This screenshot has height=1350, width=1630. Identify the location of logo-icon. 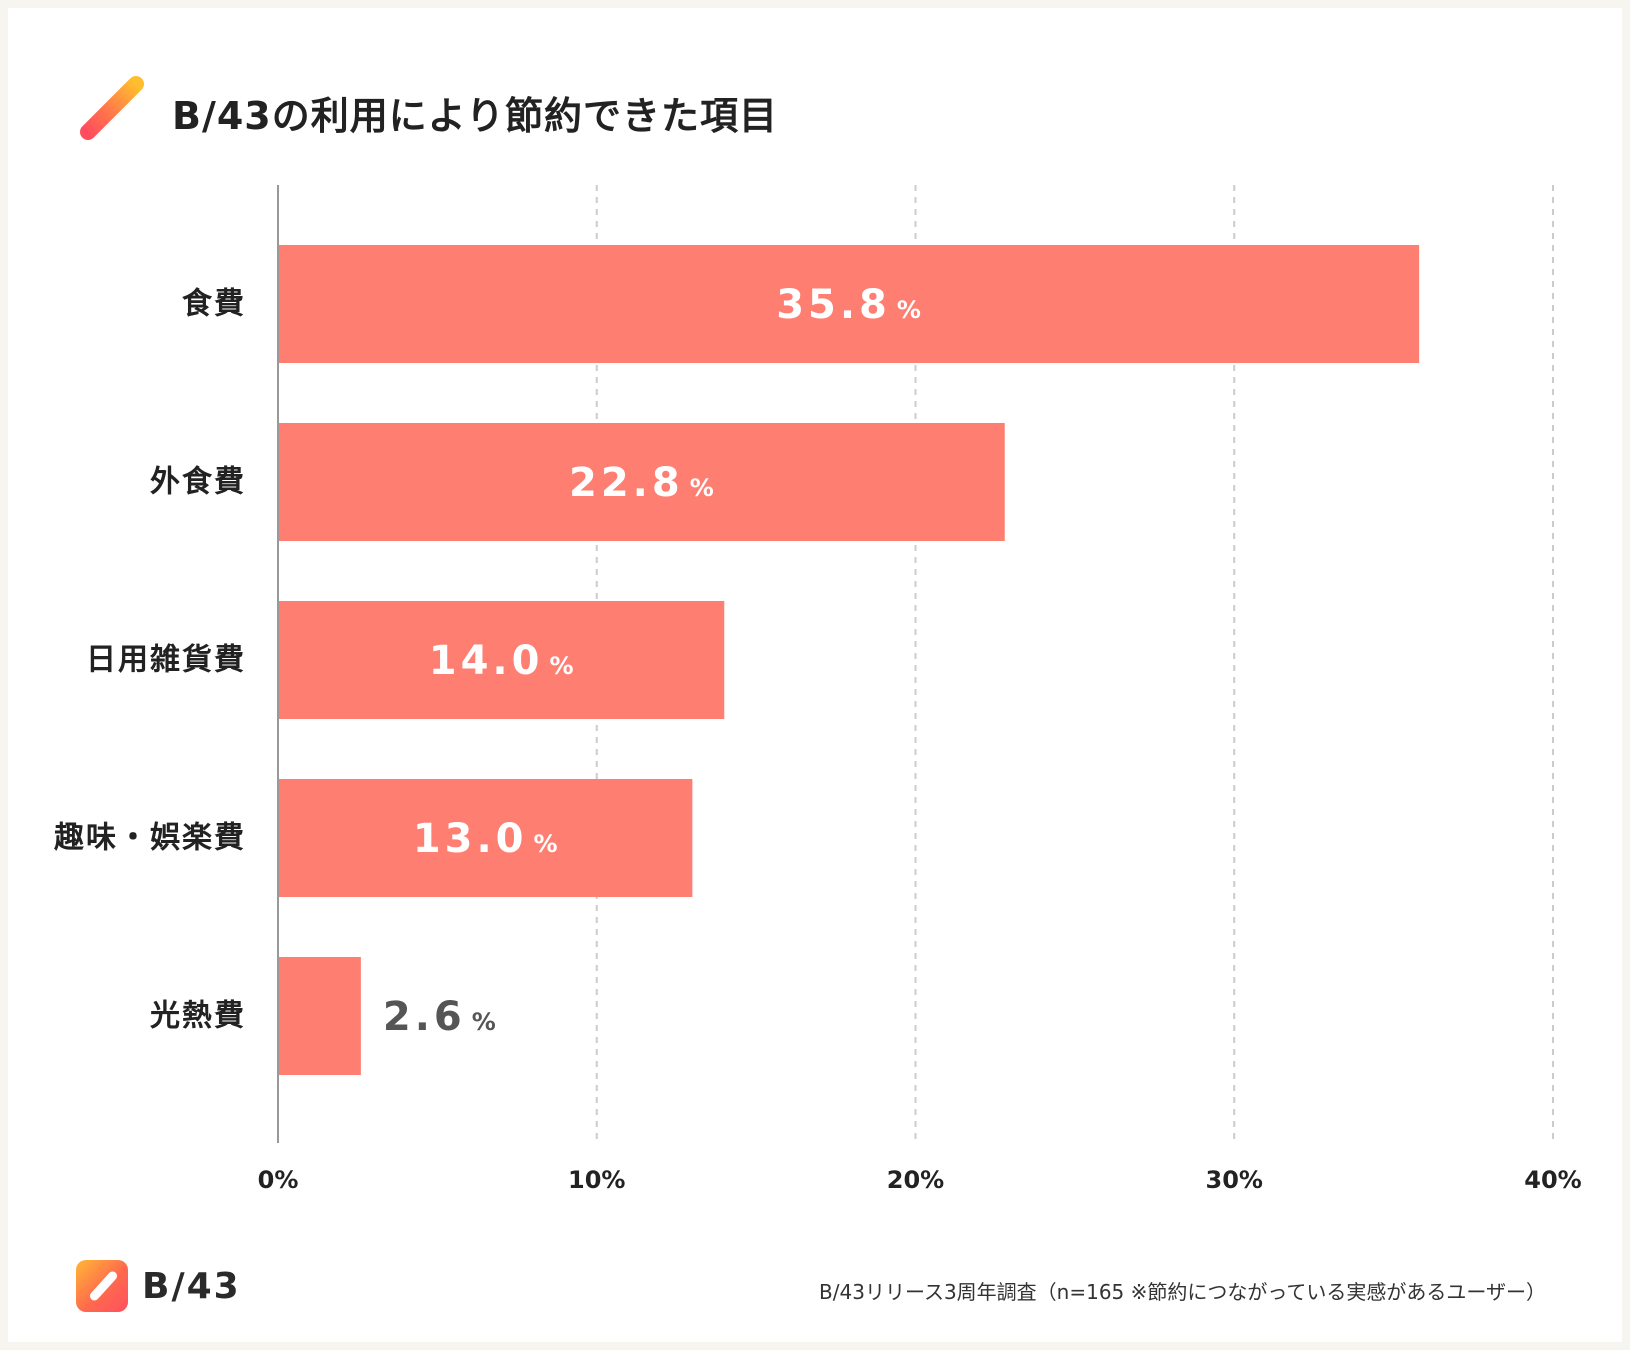
(102, 1286).